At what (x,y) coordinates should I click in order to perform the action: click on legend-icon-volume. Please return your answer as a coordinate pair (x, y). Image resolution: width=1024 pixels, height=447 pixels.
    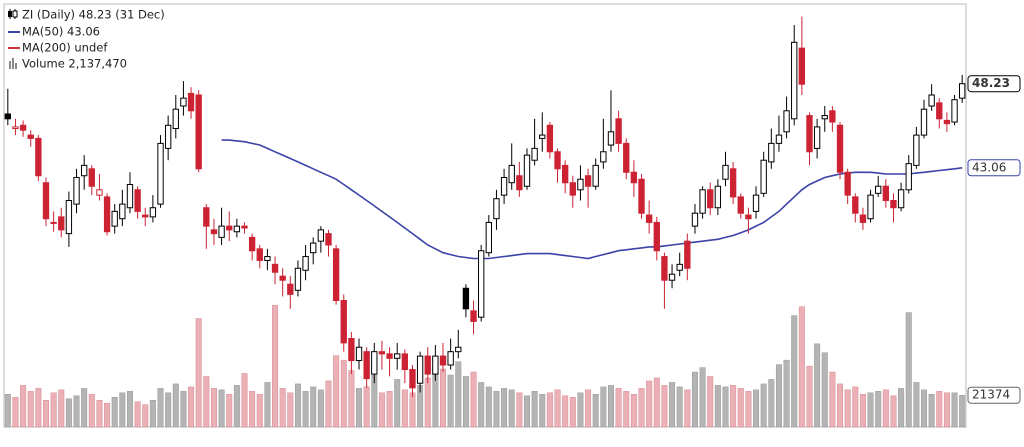
    Looking at the image, I should click on (13, 63).